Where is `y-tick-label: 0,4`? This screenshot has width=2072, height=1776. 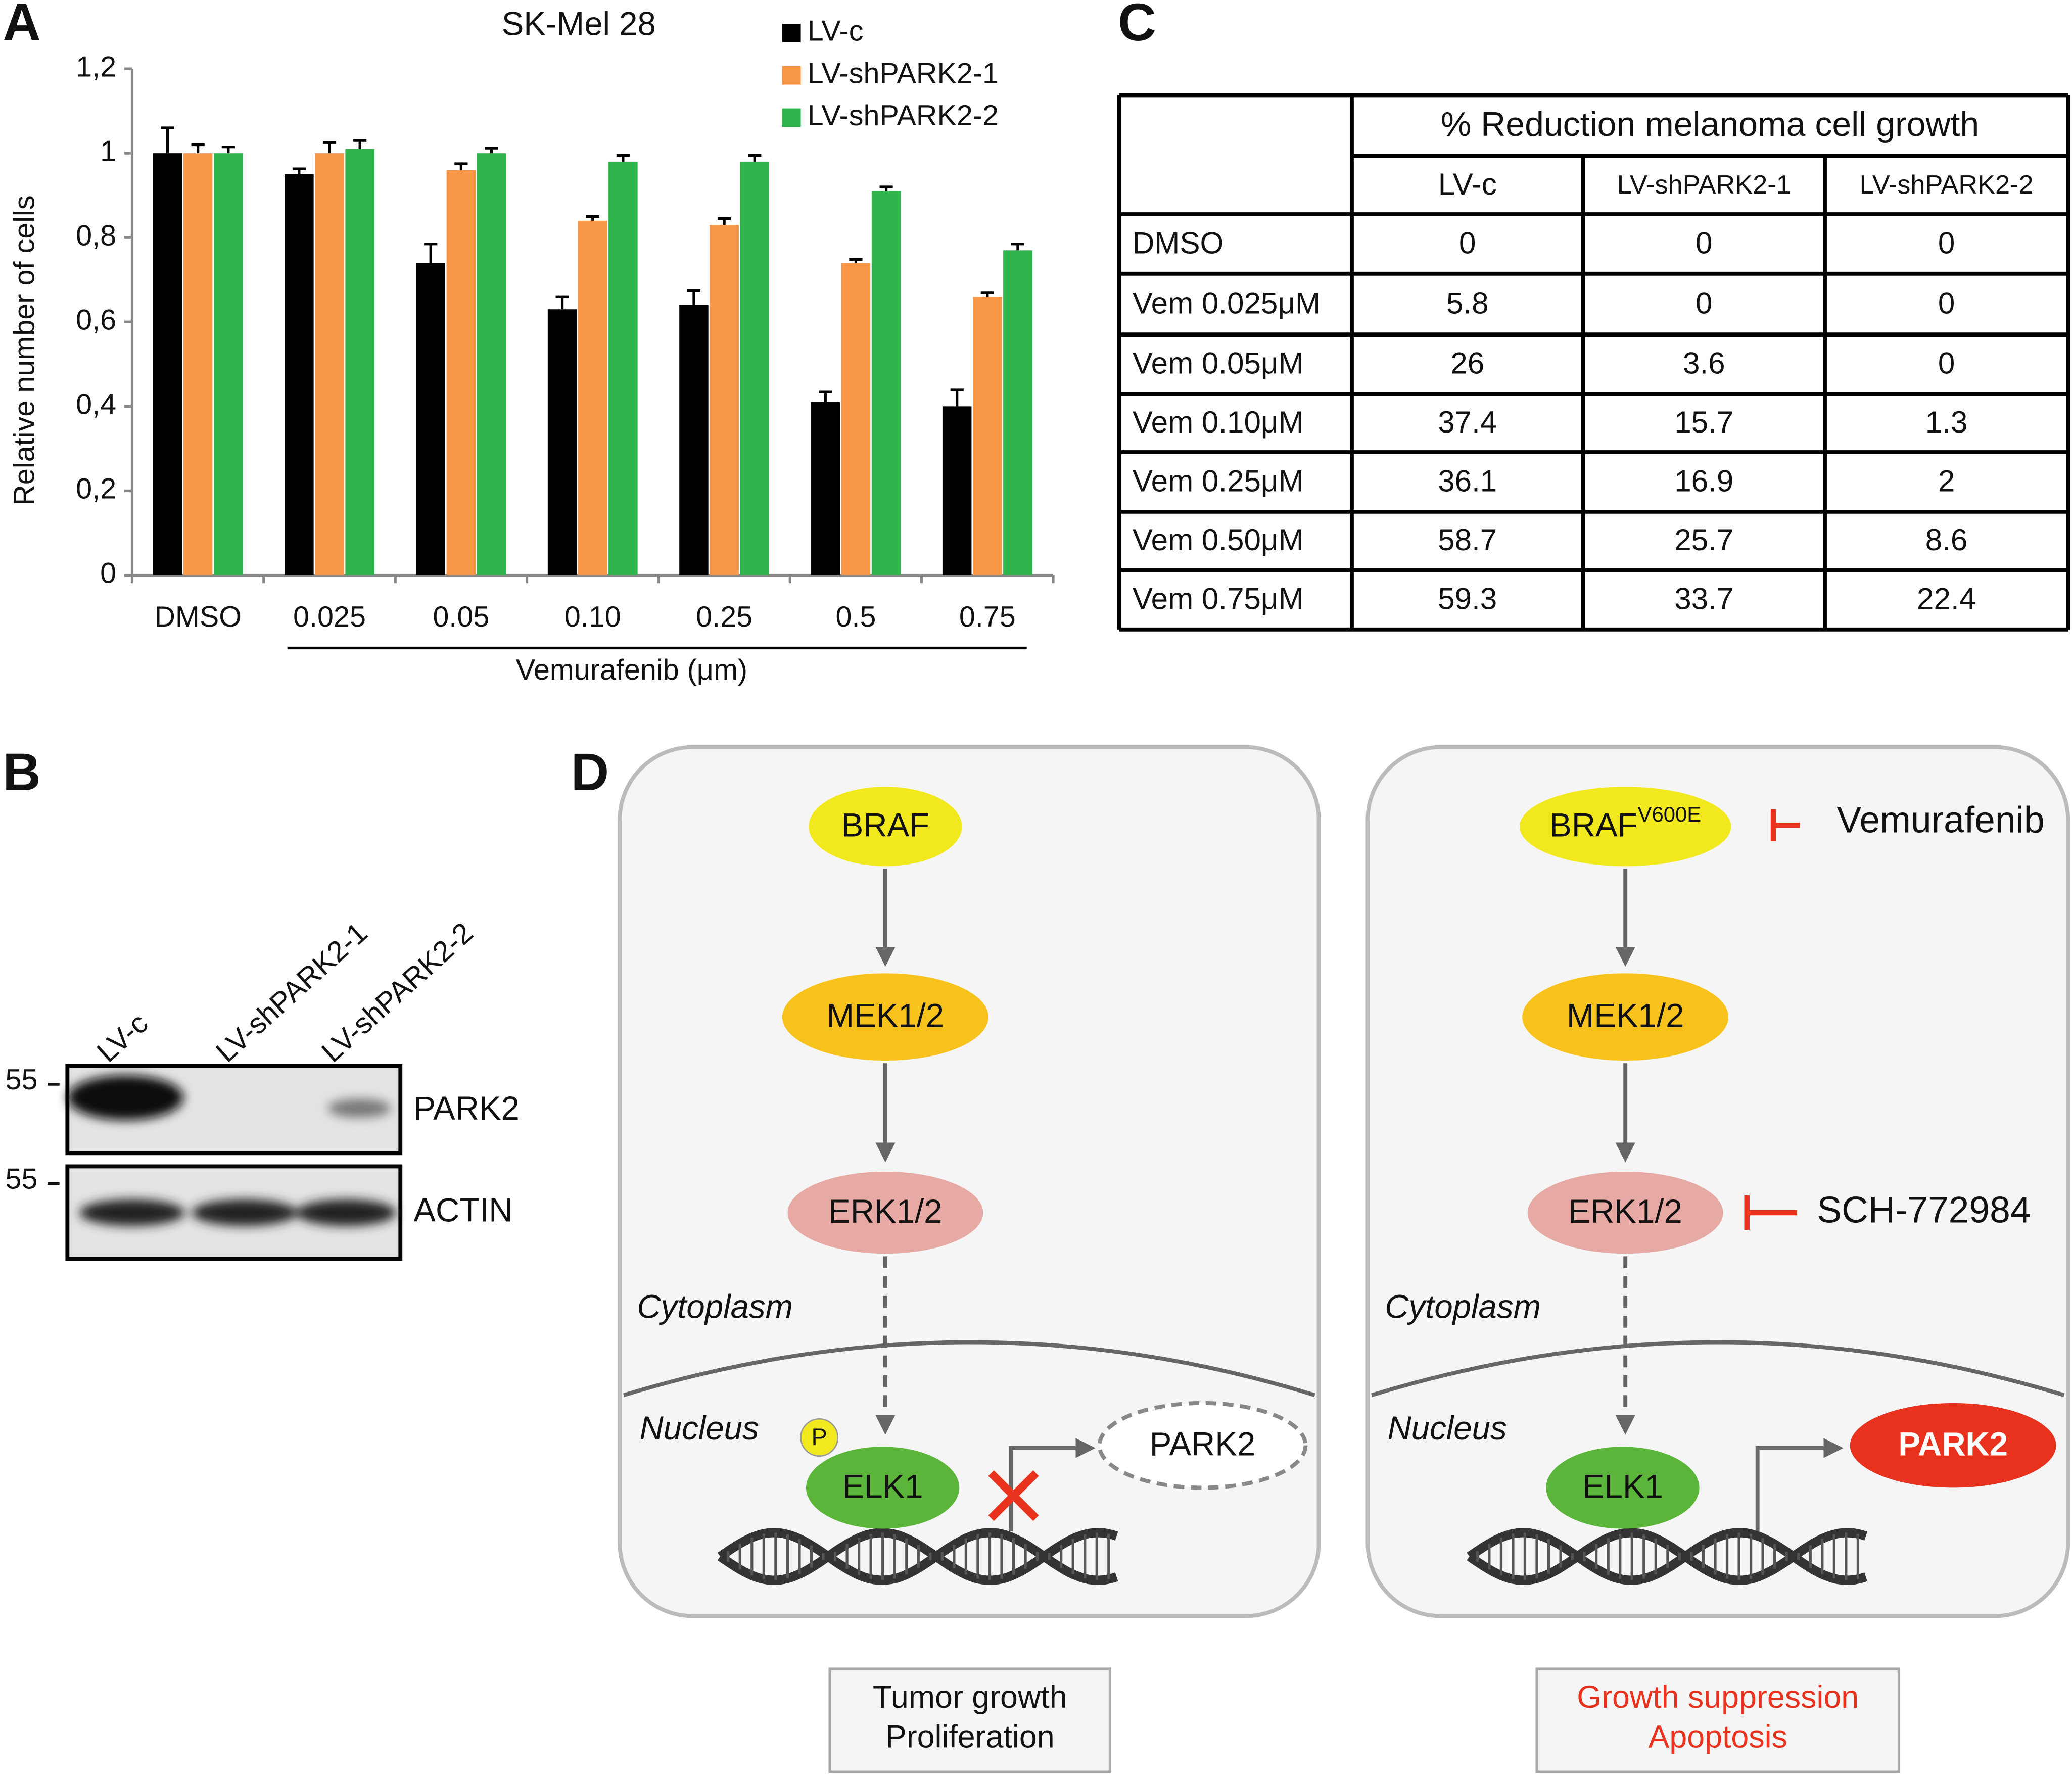 y-tick-label: 0,4 is located at coordinates (96, 405).